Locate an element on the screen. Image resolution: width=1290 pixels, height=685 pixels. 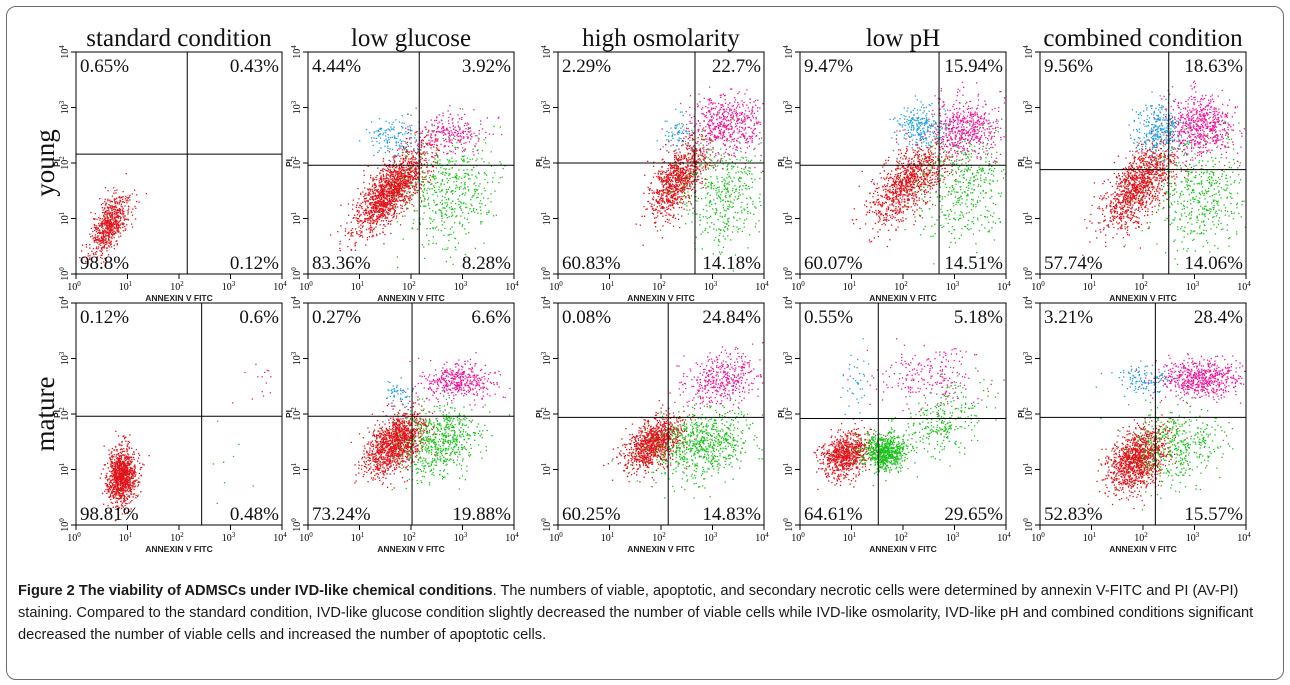
y-tick-label: 104 is located at coordinates (296, 52).